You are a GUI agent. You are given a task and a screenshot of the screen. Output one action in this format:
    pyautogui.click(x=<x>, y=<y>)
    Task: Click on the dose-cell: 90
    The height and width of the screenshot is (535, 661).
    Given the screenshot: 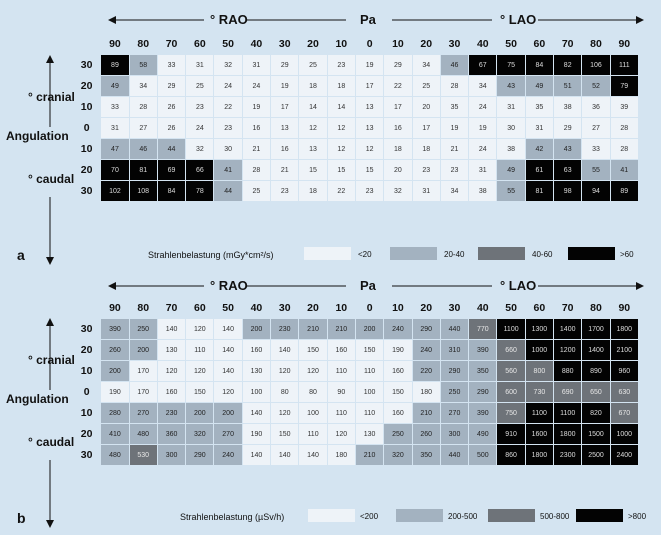 What is the action you would take?
    pyautogui.click(x=341, y=392)
    